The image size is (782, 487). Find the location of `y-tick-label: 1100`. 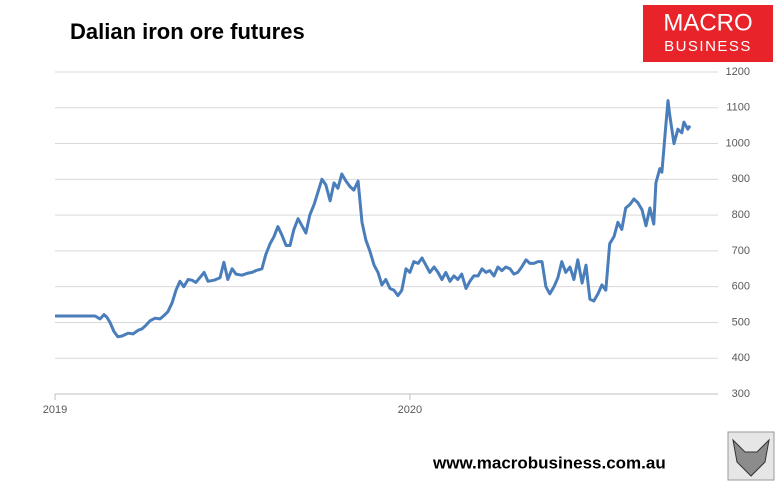

y-tick-label: 1100 is located at coordinates (738, 108).